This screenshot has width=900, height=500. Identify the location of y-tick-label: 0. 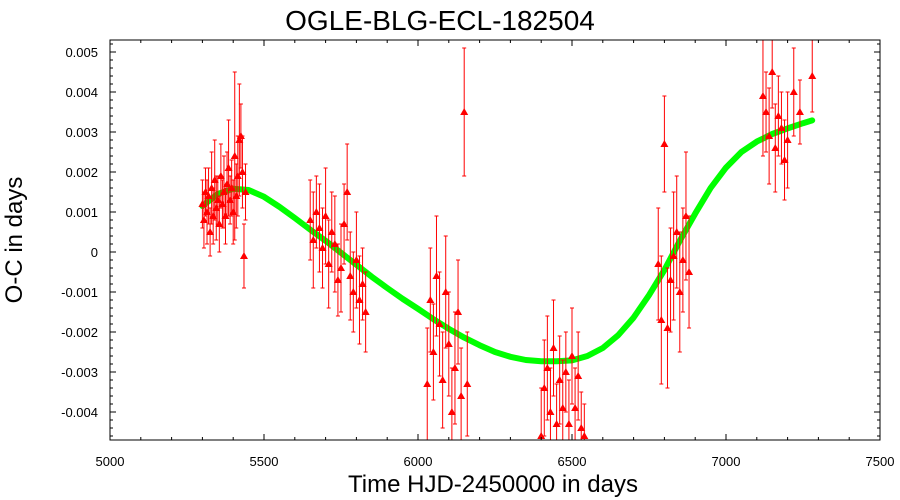
(94, 252).